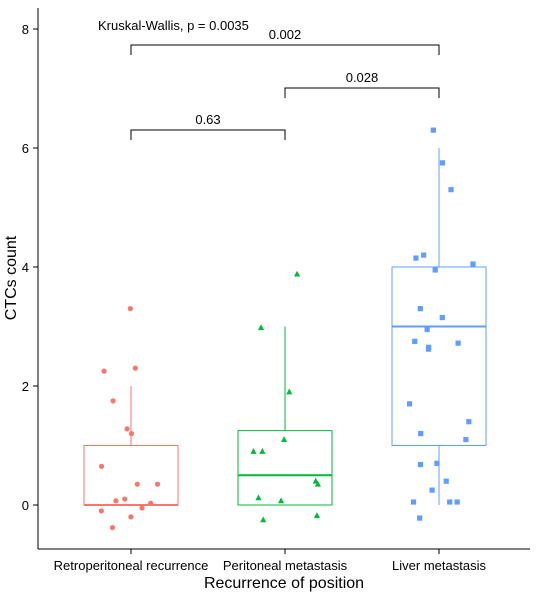  Describe the element at coordinates (439, 565) in the screenshot. I see `x-tick-label: Liver metastasis` at that location.